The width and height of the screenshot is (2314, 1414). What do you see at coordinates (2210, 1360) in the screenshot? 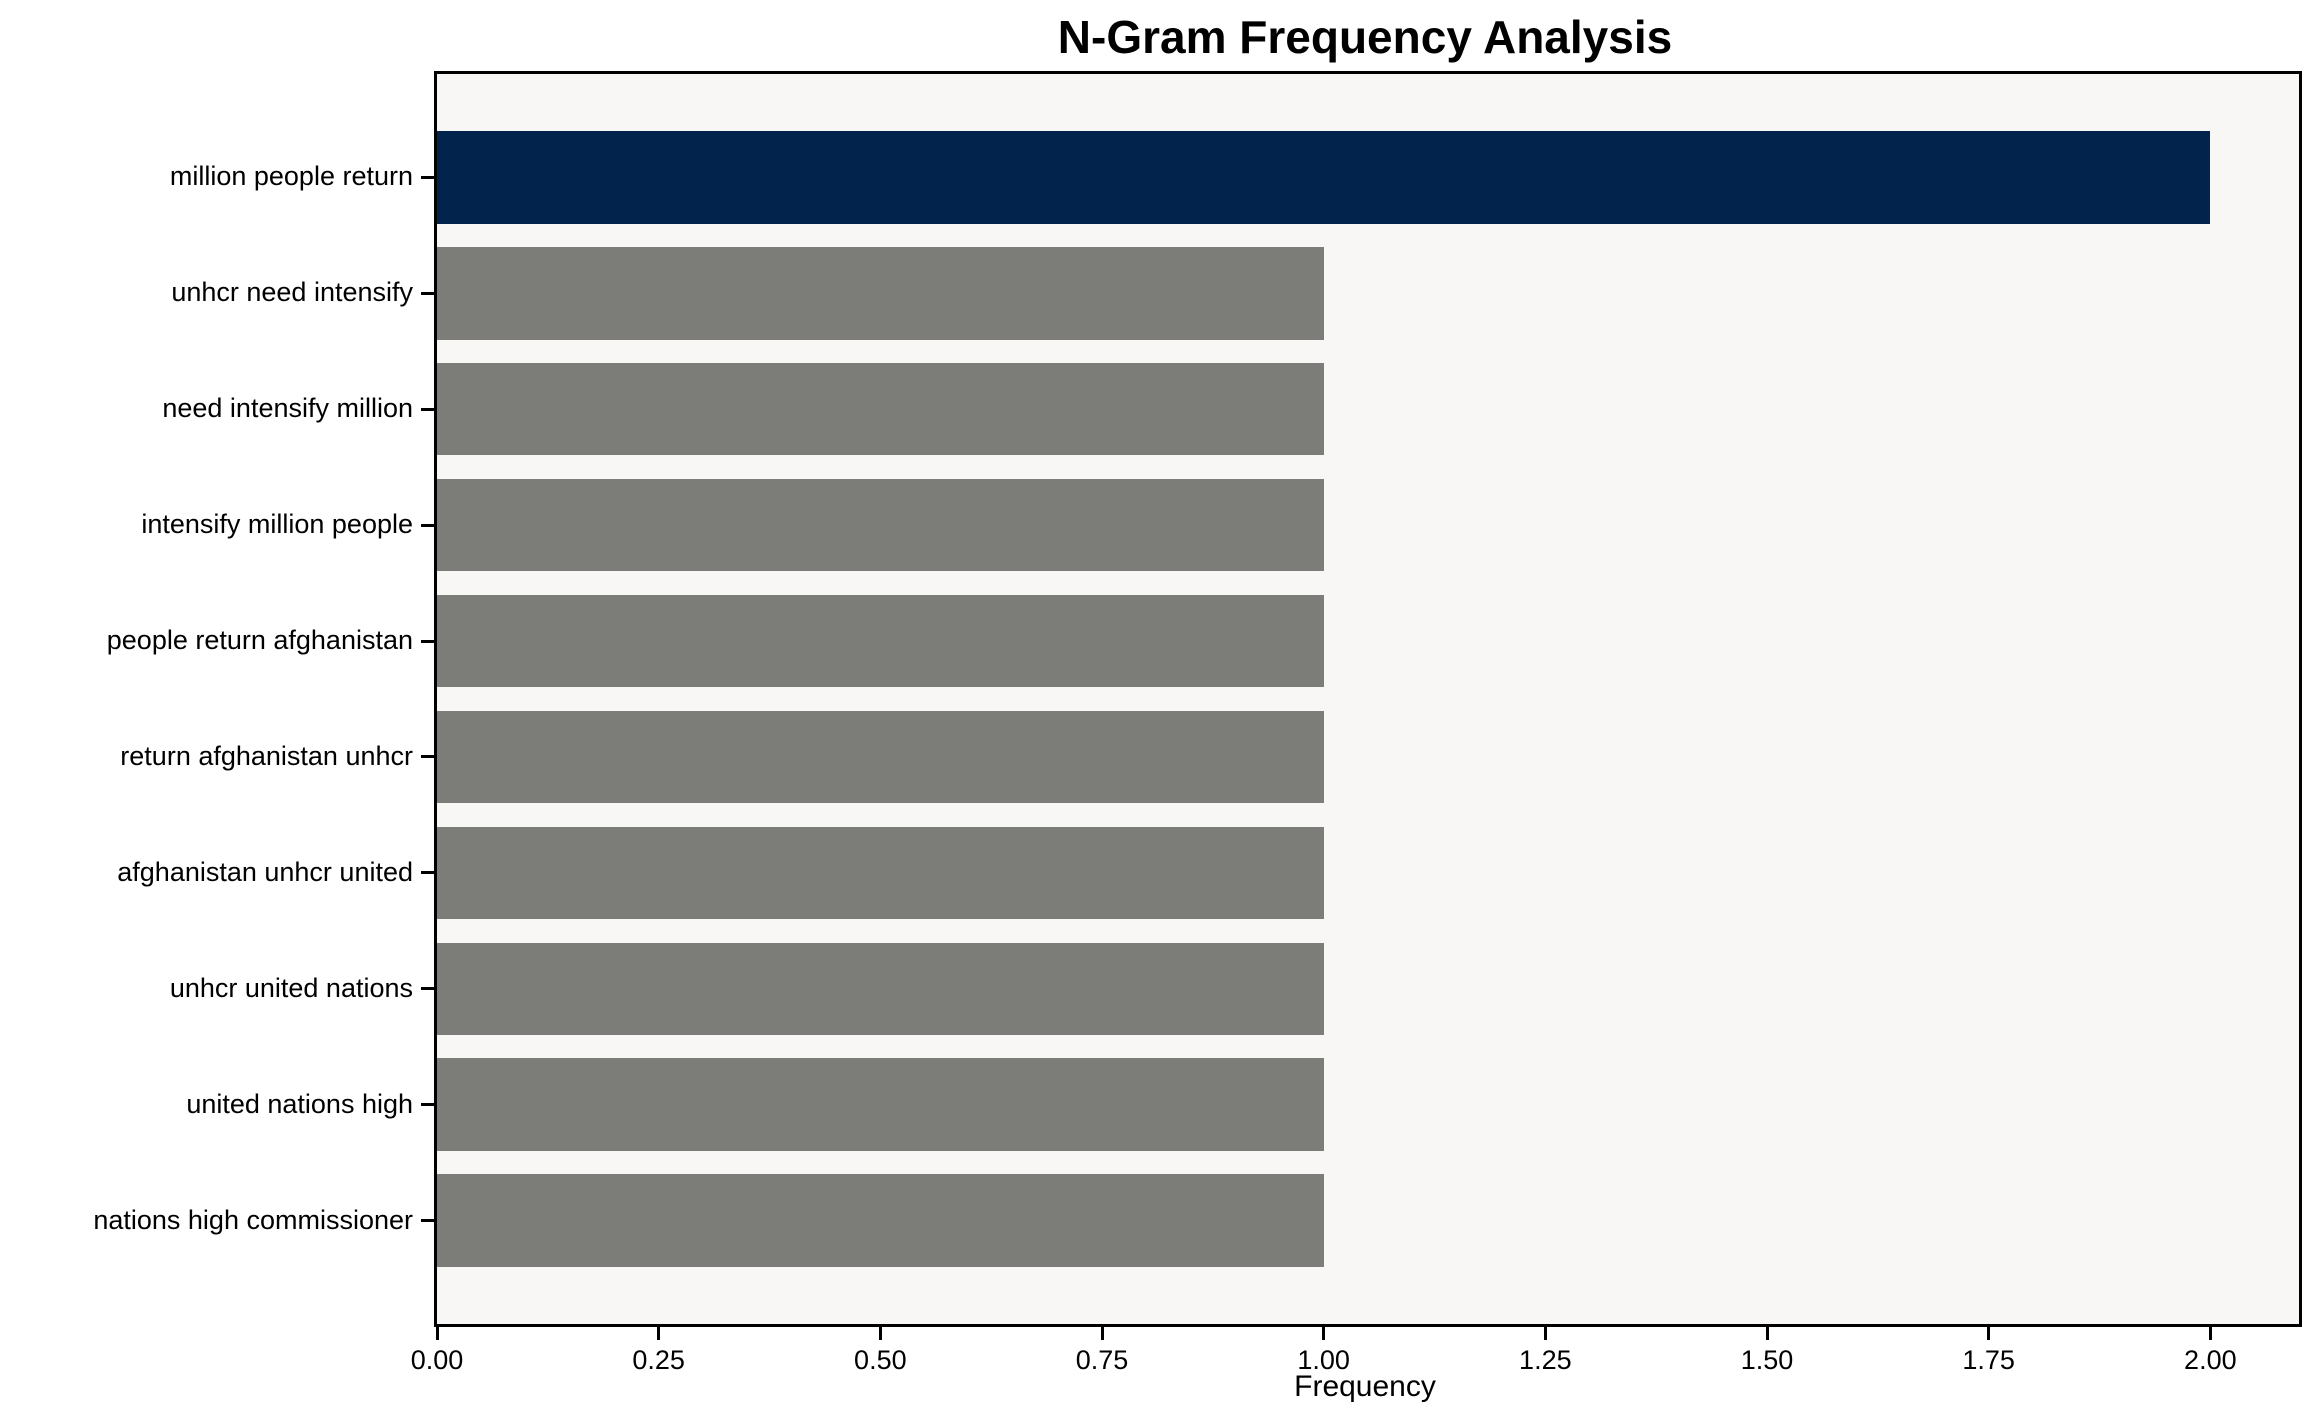
I see `x-tick-label: 2.00` at bounding box center [2210, 1360].